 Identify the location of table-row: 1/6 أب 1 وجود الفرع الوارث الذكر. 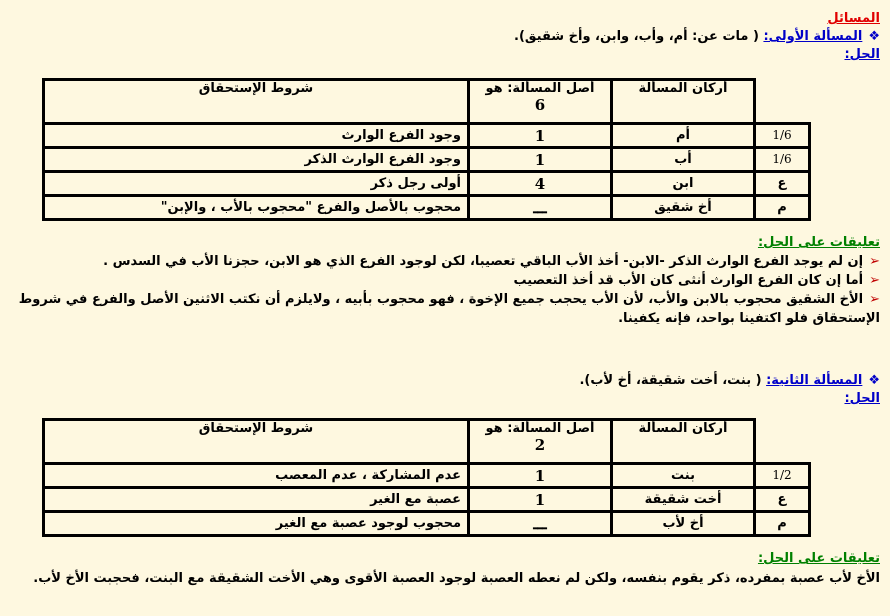
(426, 159).